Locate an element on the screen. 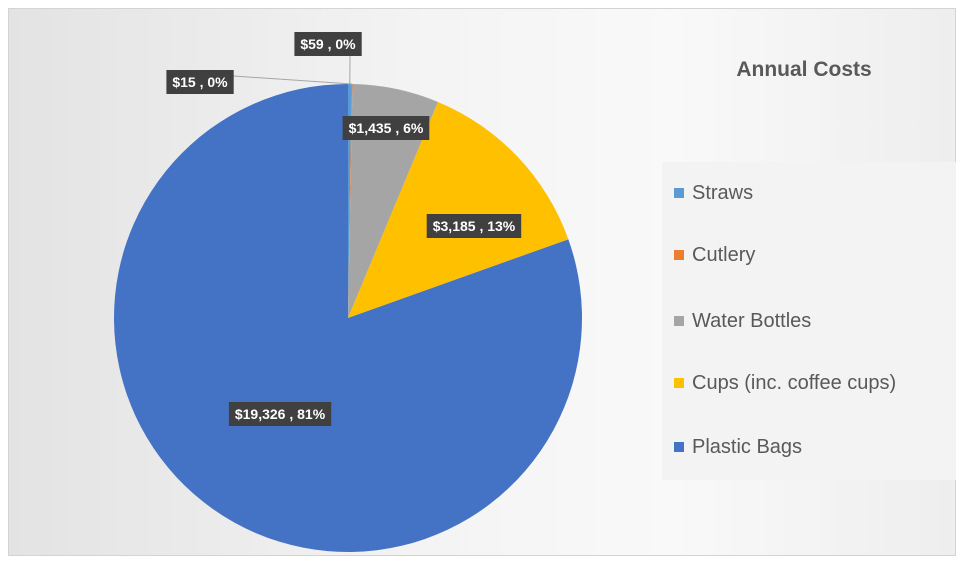  data-label-cups-inc-coffee-cups: $3,185 , 13% is located at coordinates (474, 226).